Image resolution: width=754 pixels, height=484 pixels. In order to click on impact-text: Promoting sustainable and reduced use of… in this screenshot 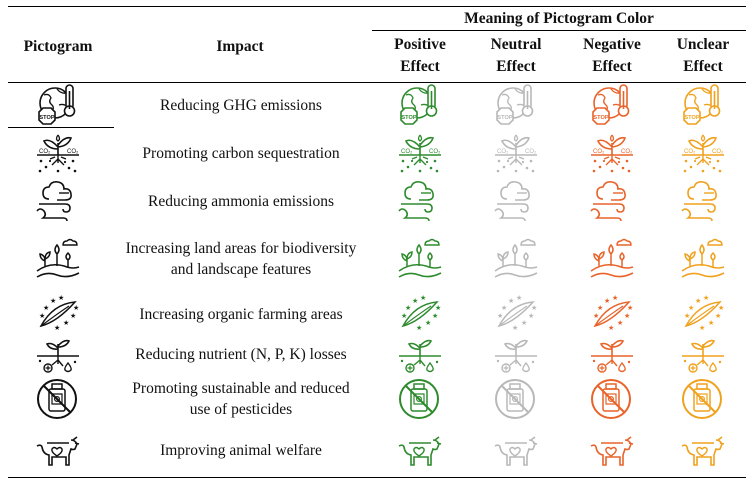, I will do `click(241, 399)`.